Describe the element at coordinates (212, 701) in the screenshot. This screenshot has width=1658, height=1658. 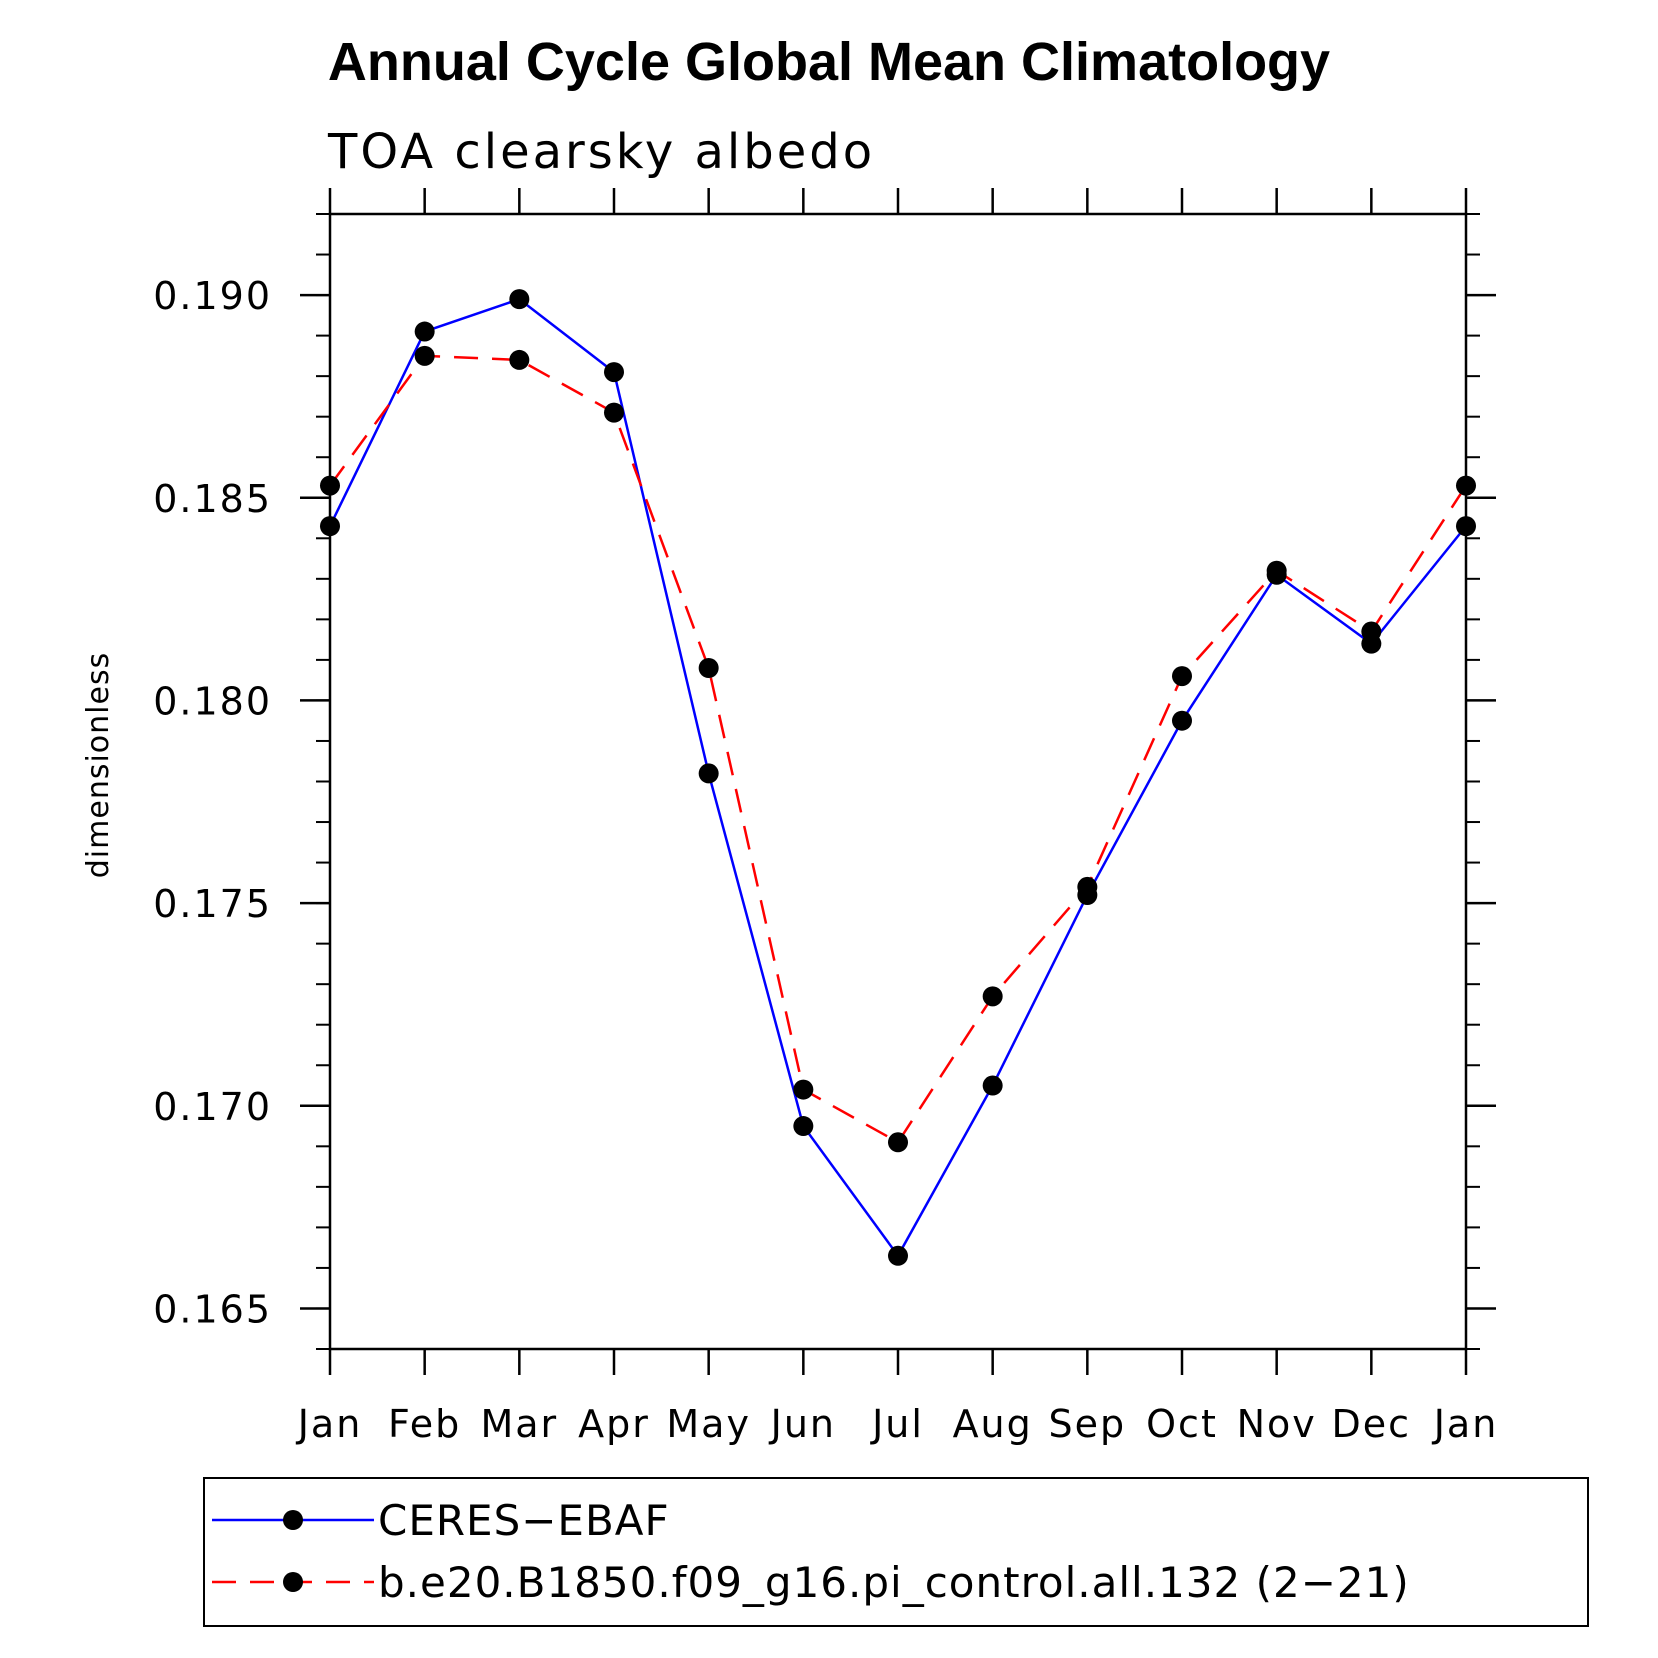
I see `y-tick-label: 0.180` at that location.